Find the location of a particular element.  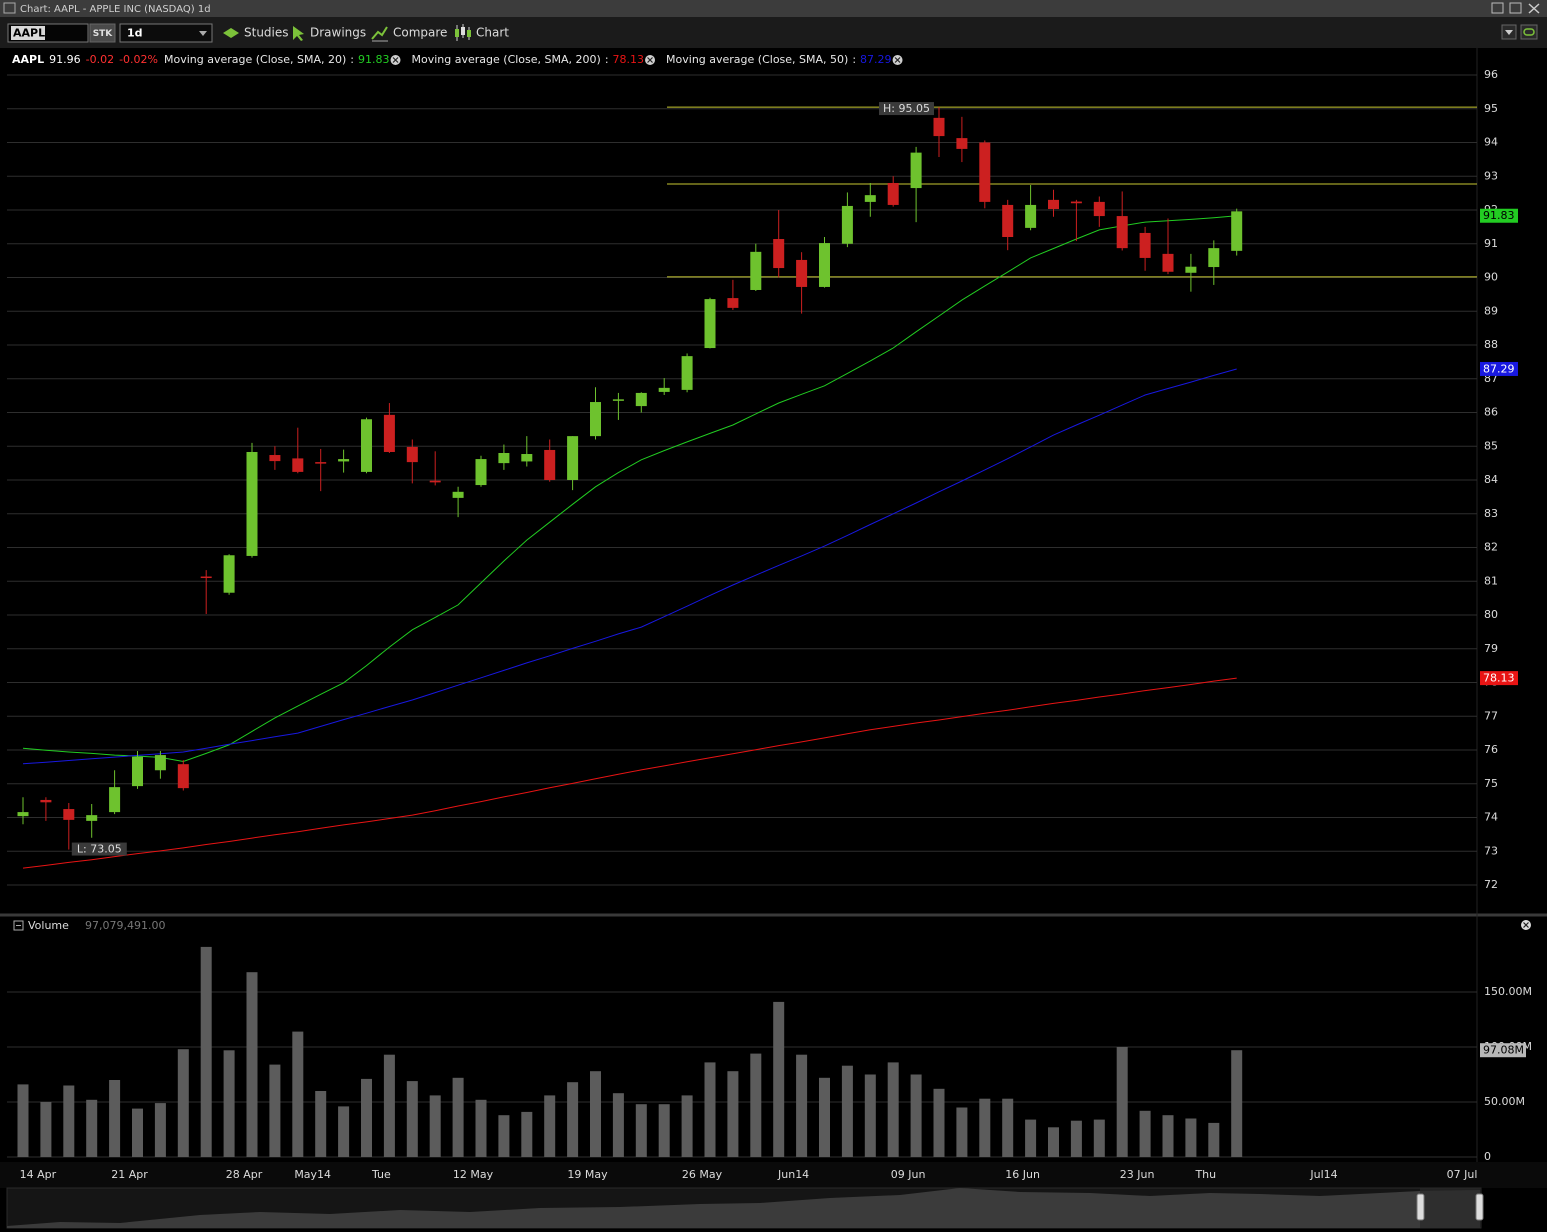

chart-button: Chart is located at coordinates (492, 33).